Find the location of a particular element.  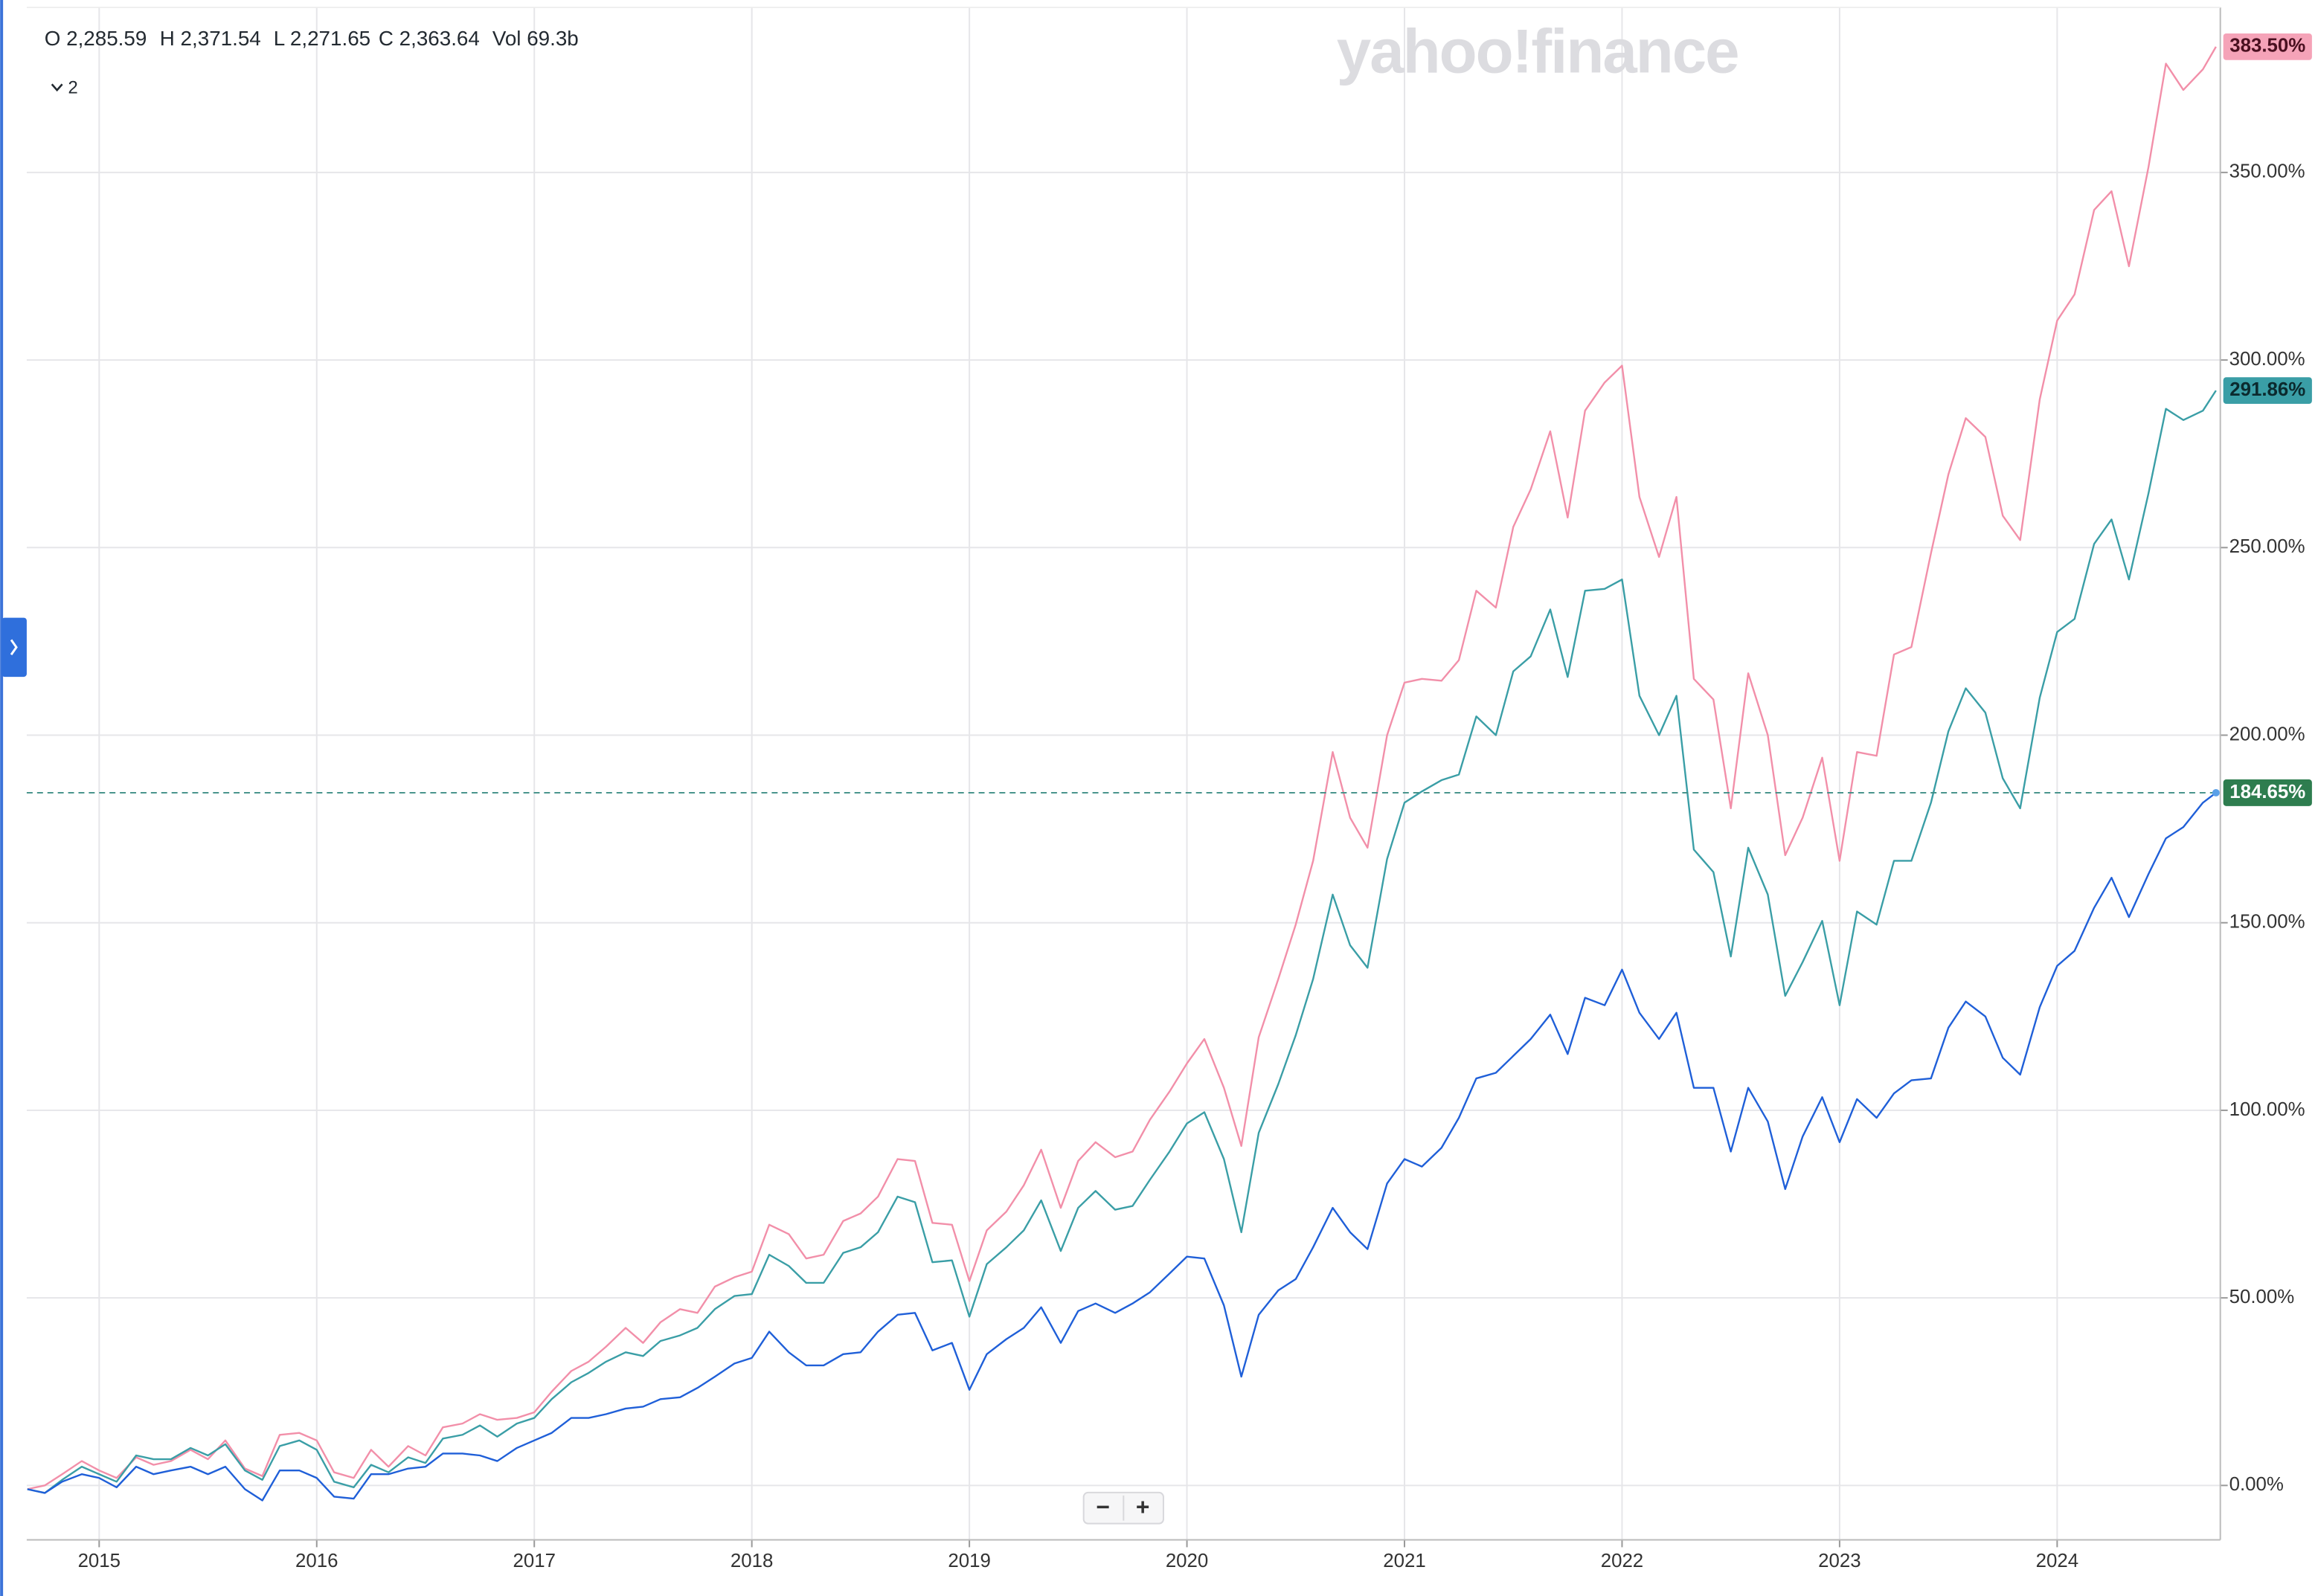

ohlc-open: O 2,285.59 is located at coordinates (96, 38).